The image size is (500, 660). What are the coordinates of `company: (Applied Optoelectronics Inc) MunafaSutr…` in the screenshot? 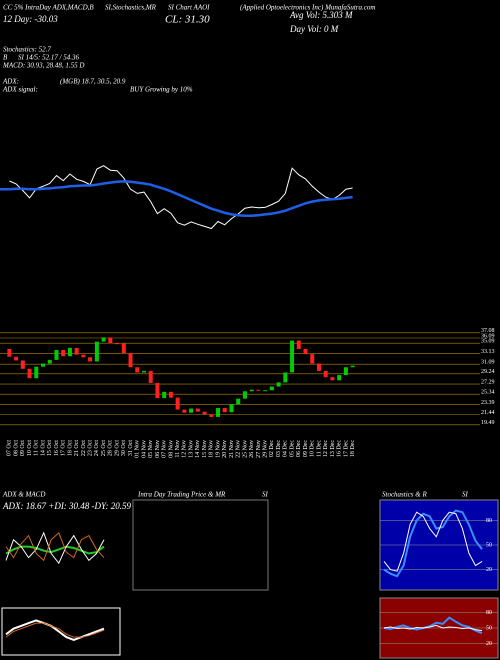 It's located at (307, 8).